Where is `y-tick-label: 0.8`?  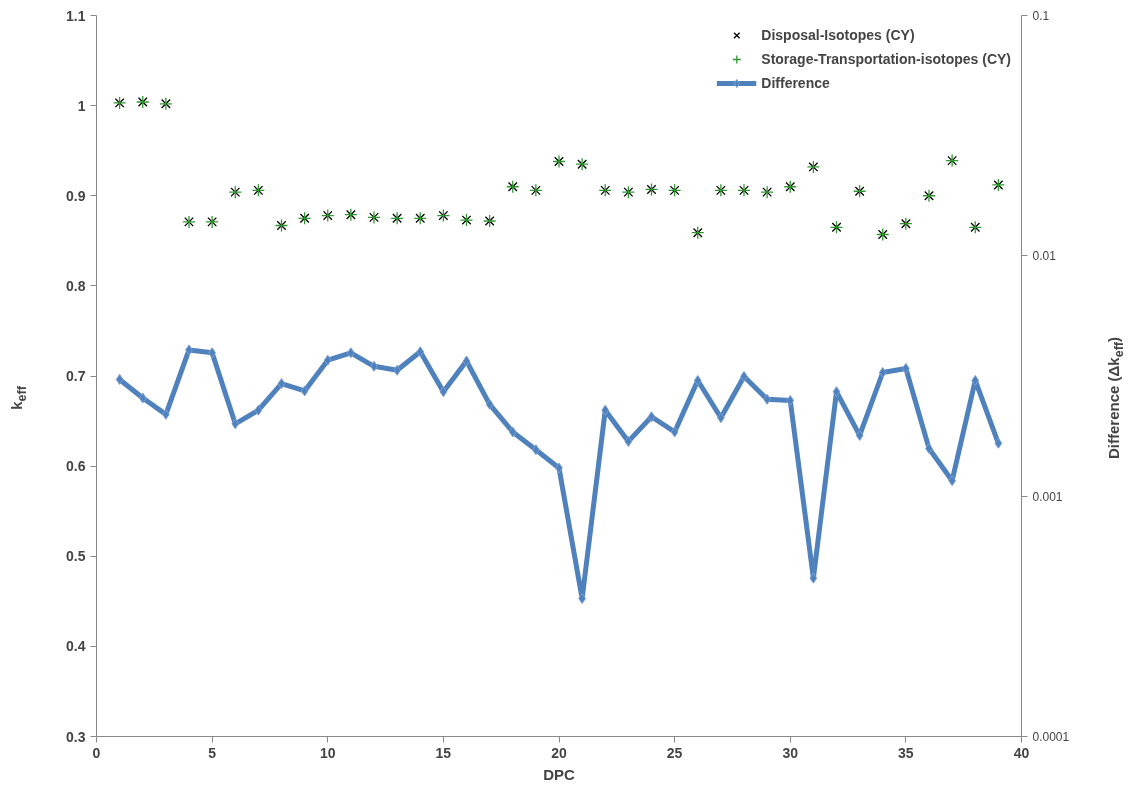
y-tick-label: 0.8 is located at coordinates (76, 285).